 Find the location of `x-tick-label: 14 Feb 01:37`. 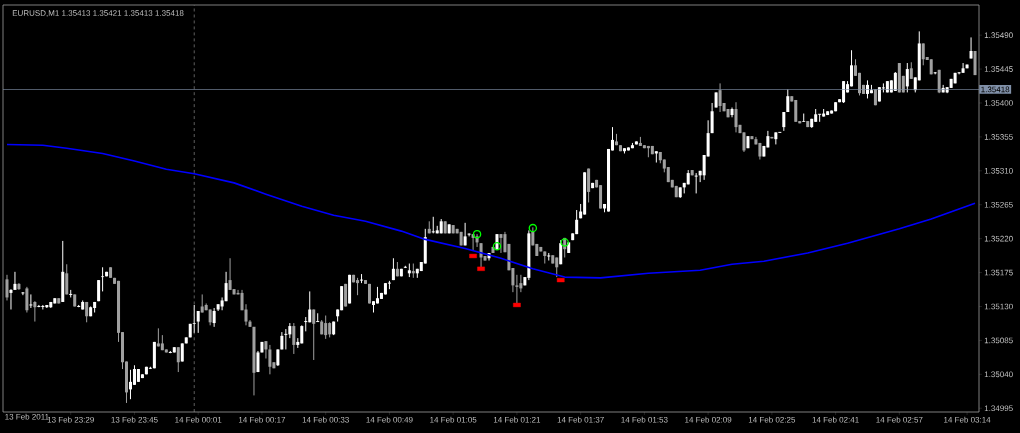

x-tick-label: 14 Feb 01:37 is located at coordinates (580, 419).